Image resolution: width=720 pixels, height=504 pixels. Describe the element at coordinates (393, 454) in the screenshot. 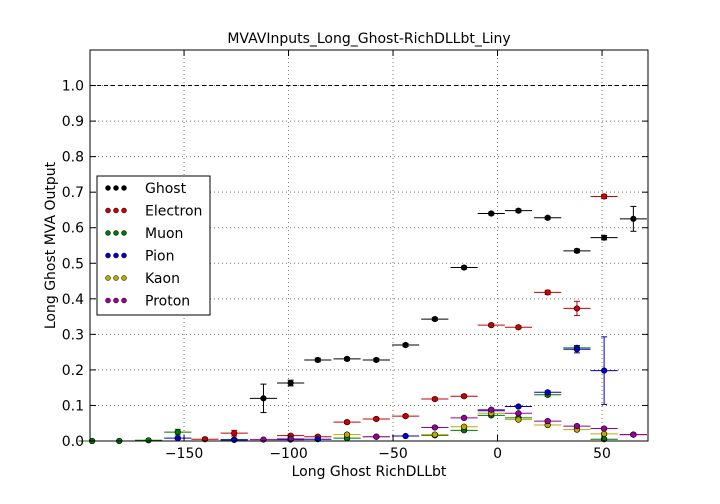

I see `x-tick-label: −50` at that location.